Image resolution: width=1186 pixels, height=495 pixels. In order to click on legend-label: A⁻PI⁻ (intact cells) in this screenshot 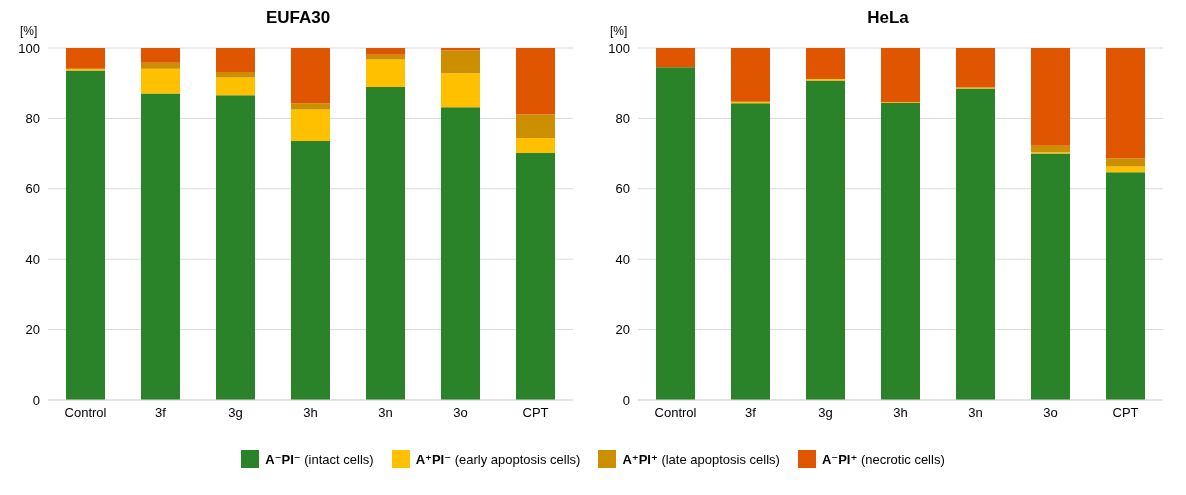, I will do `click(319, 459)`.